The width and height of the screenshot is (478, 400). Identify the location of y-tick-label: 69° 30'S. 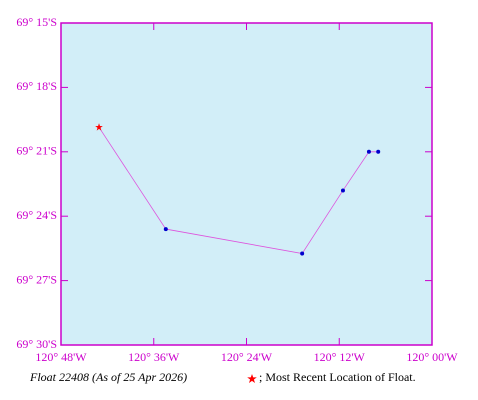
(36, 344).